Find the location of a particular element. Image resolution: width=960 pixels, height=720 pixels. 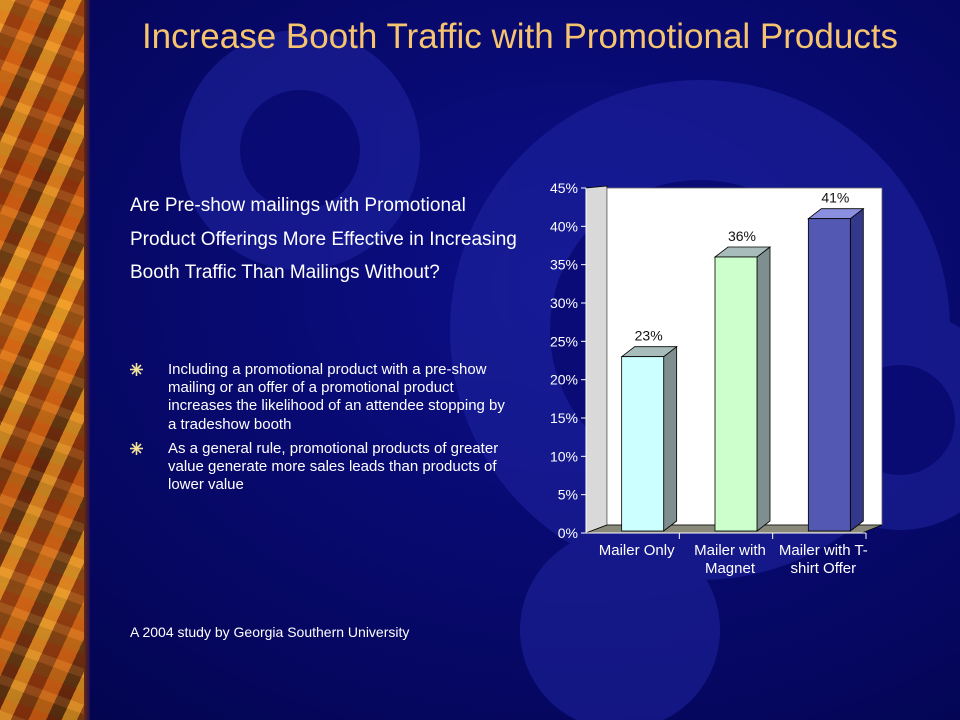

y-tick-label: 30% is located at coordinates (564, 303).